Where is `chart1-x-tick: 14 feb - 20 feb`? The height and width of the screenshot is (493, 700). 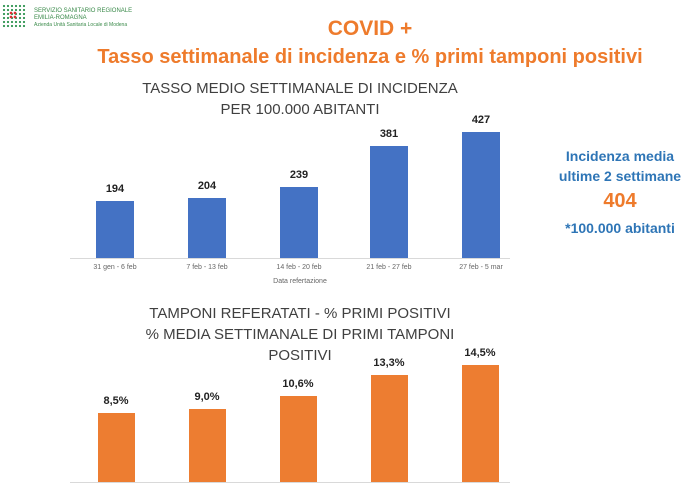
chart1-x-tick: 14 feb - 20 feb is located at coordinates (299, 267).